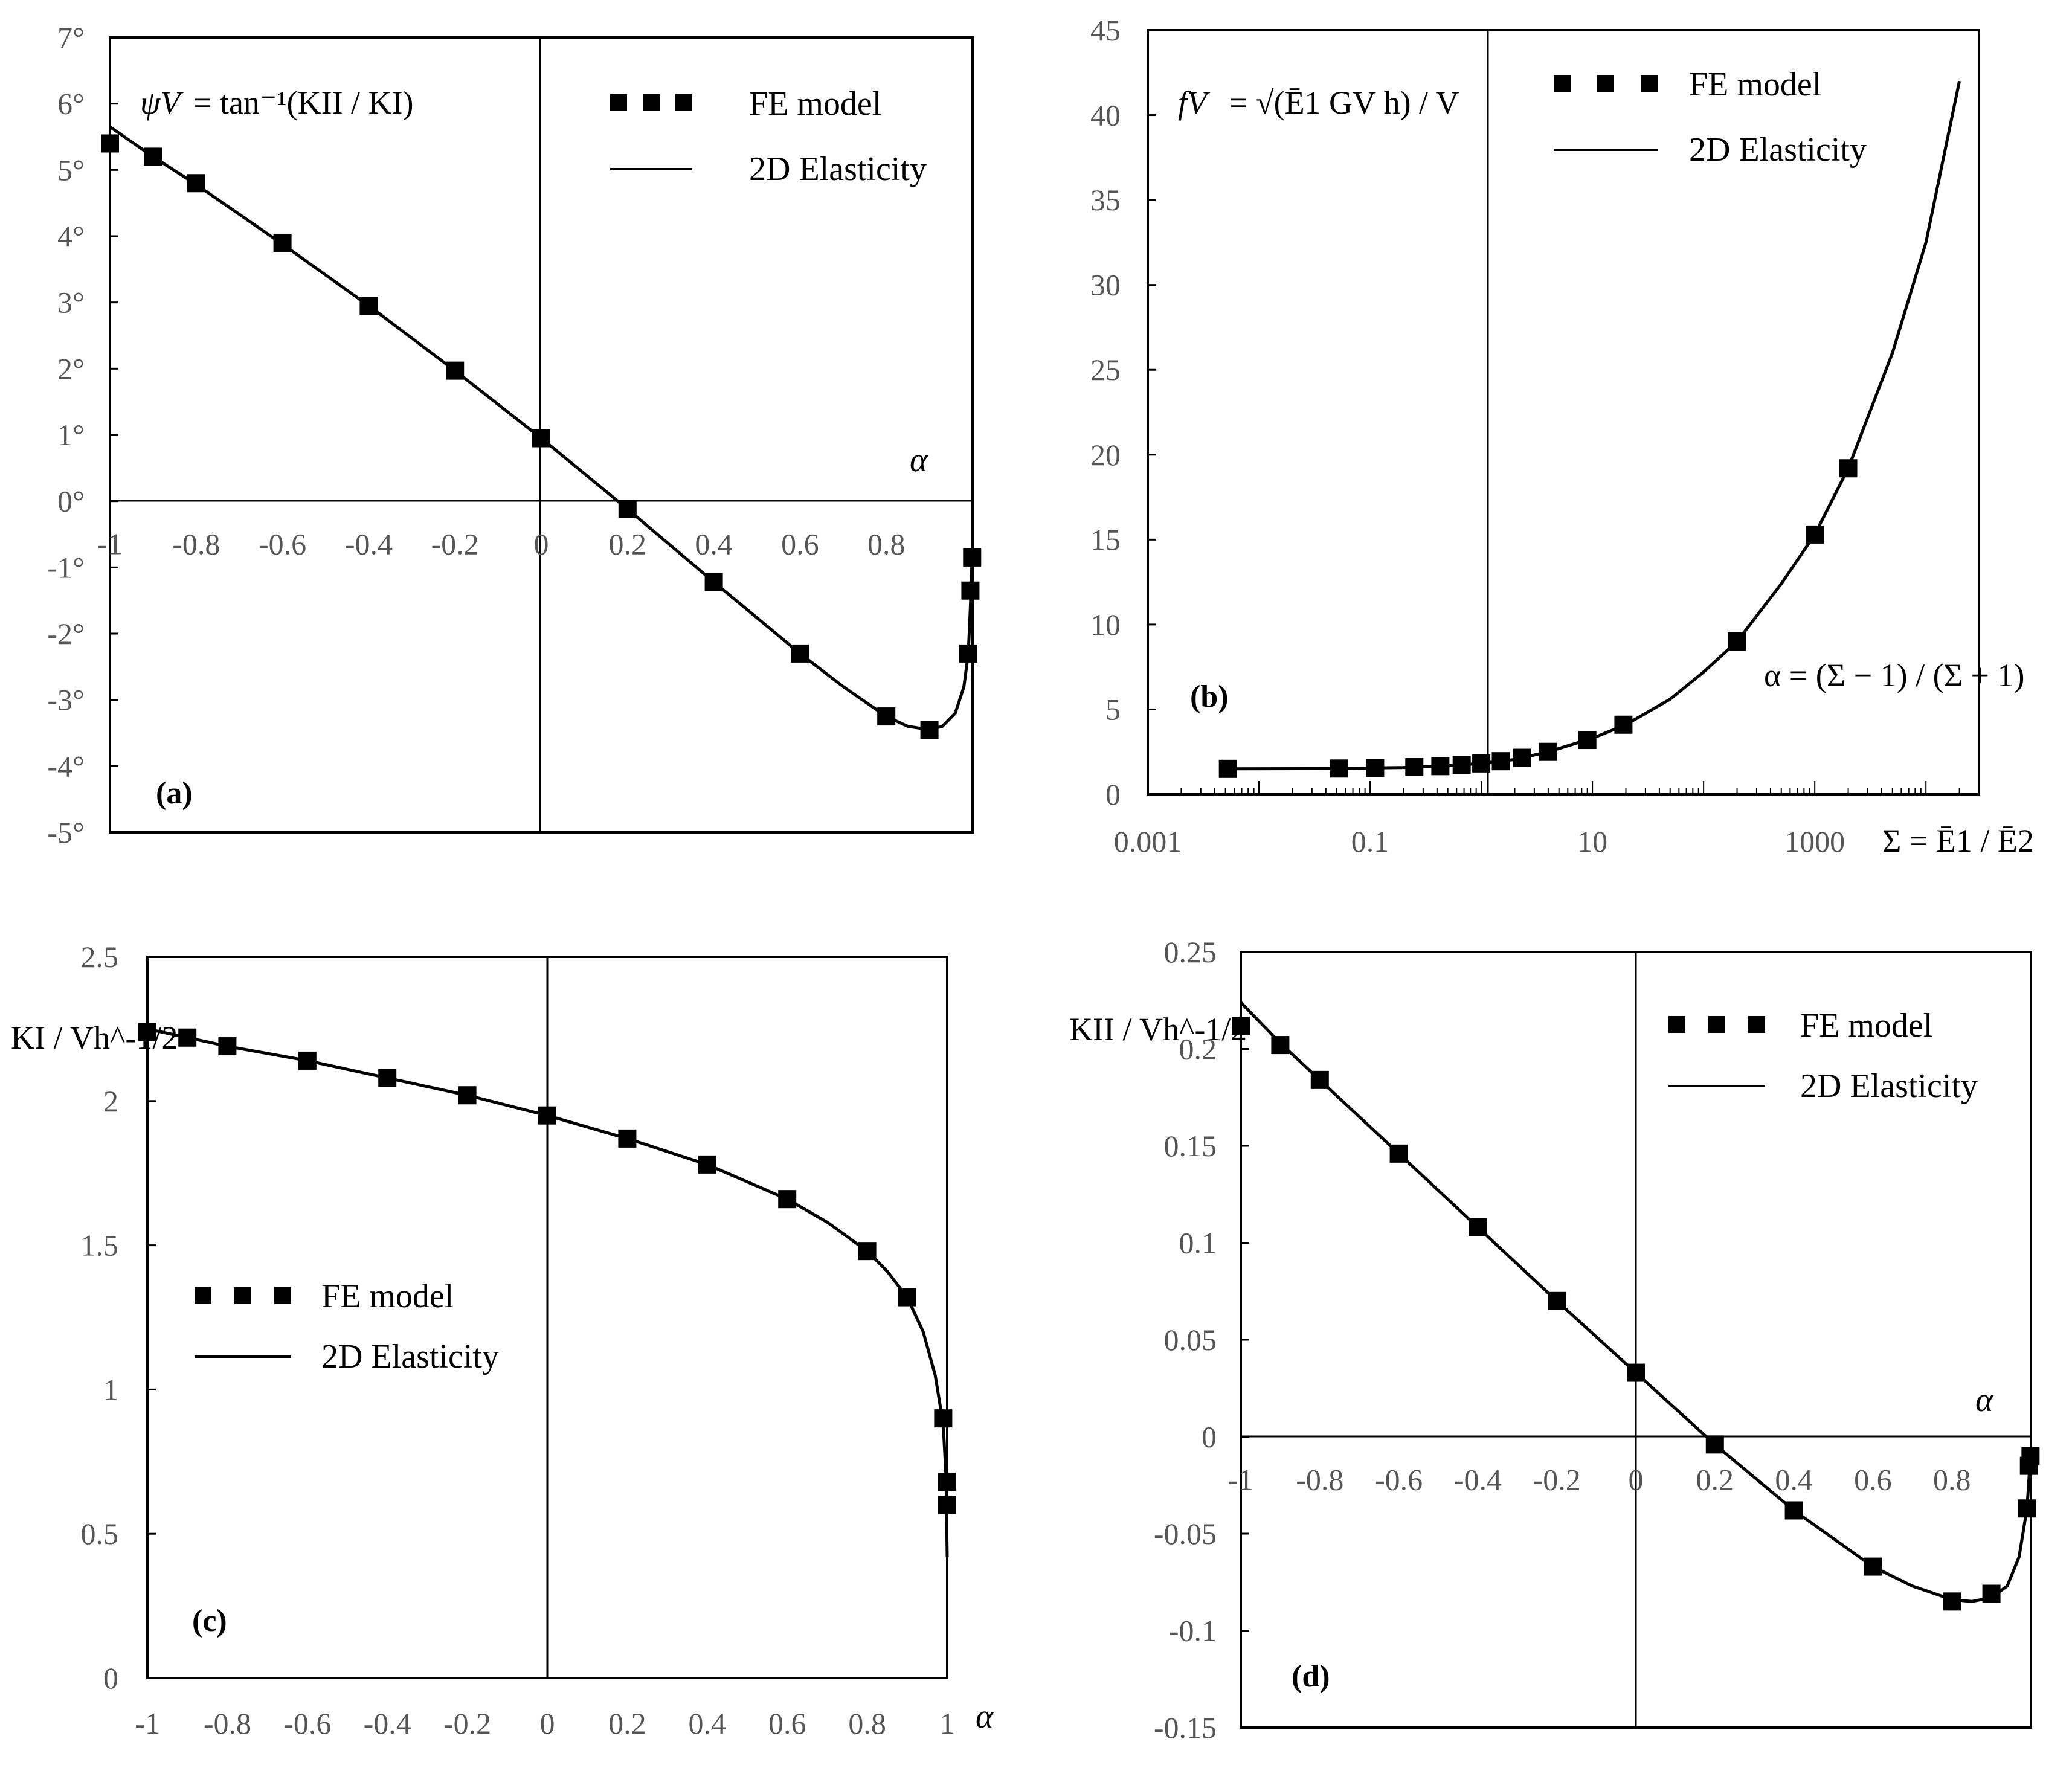 The image size is (2072, 1765). What do you see at coordinates (1185, 1727) in the screenshot?
I see `panel-d-y-tick-label: -0.15` at bounding box center [1185, 1727].